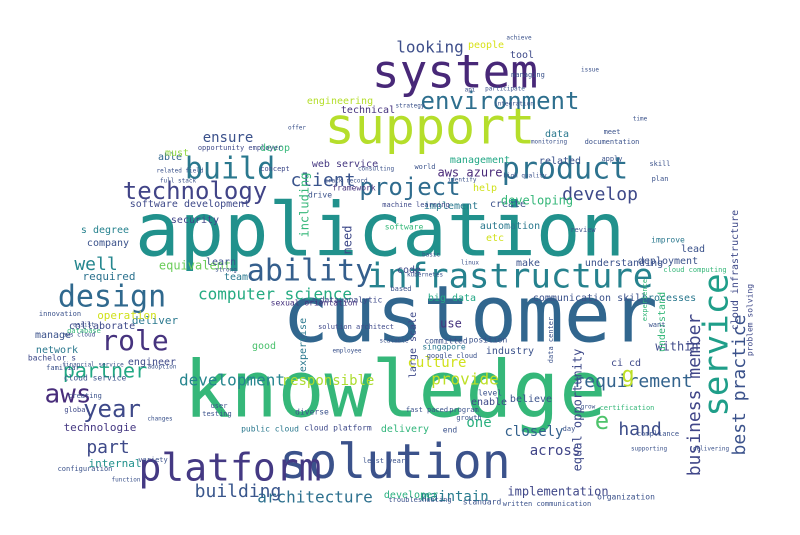  I want to click on word-testing: testing, so click(217, 414).